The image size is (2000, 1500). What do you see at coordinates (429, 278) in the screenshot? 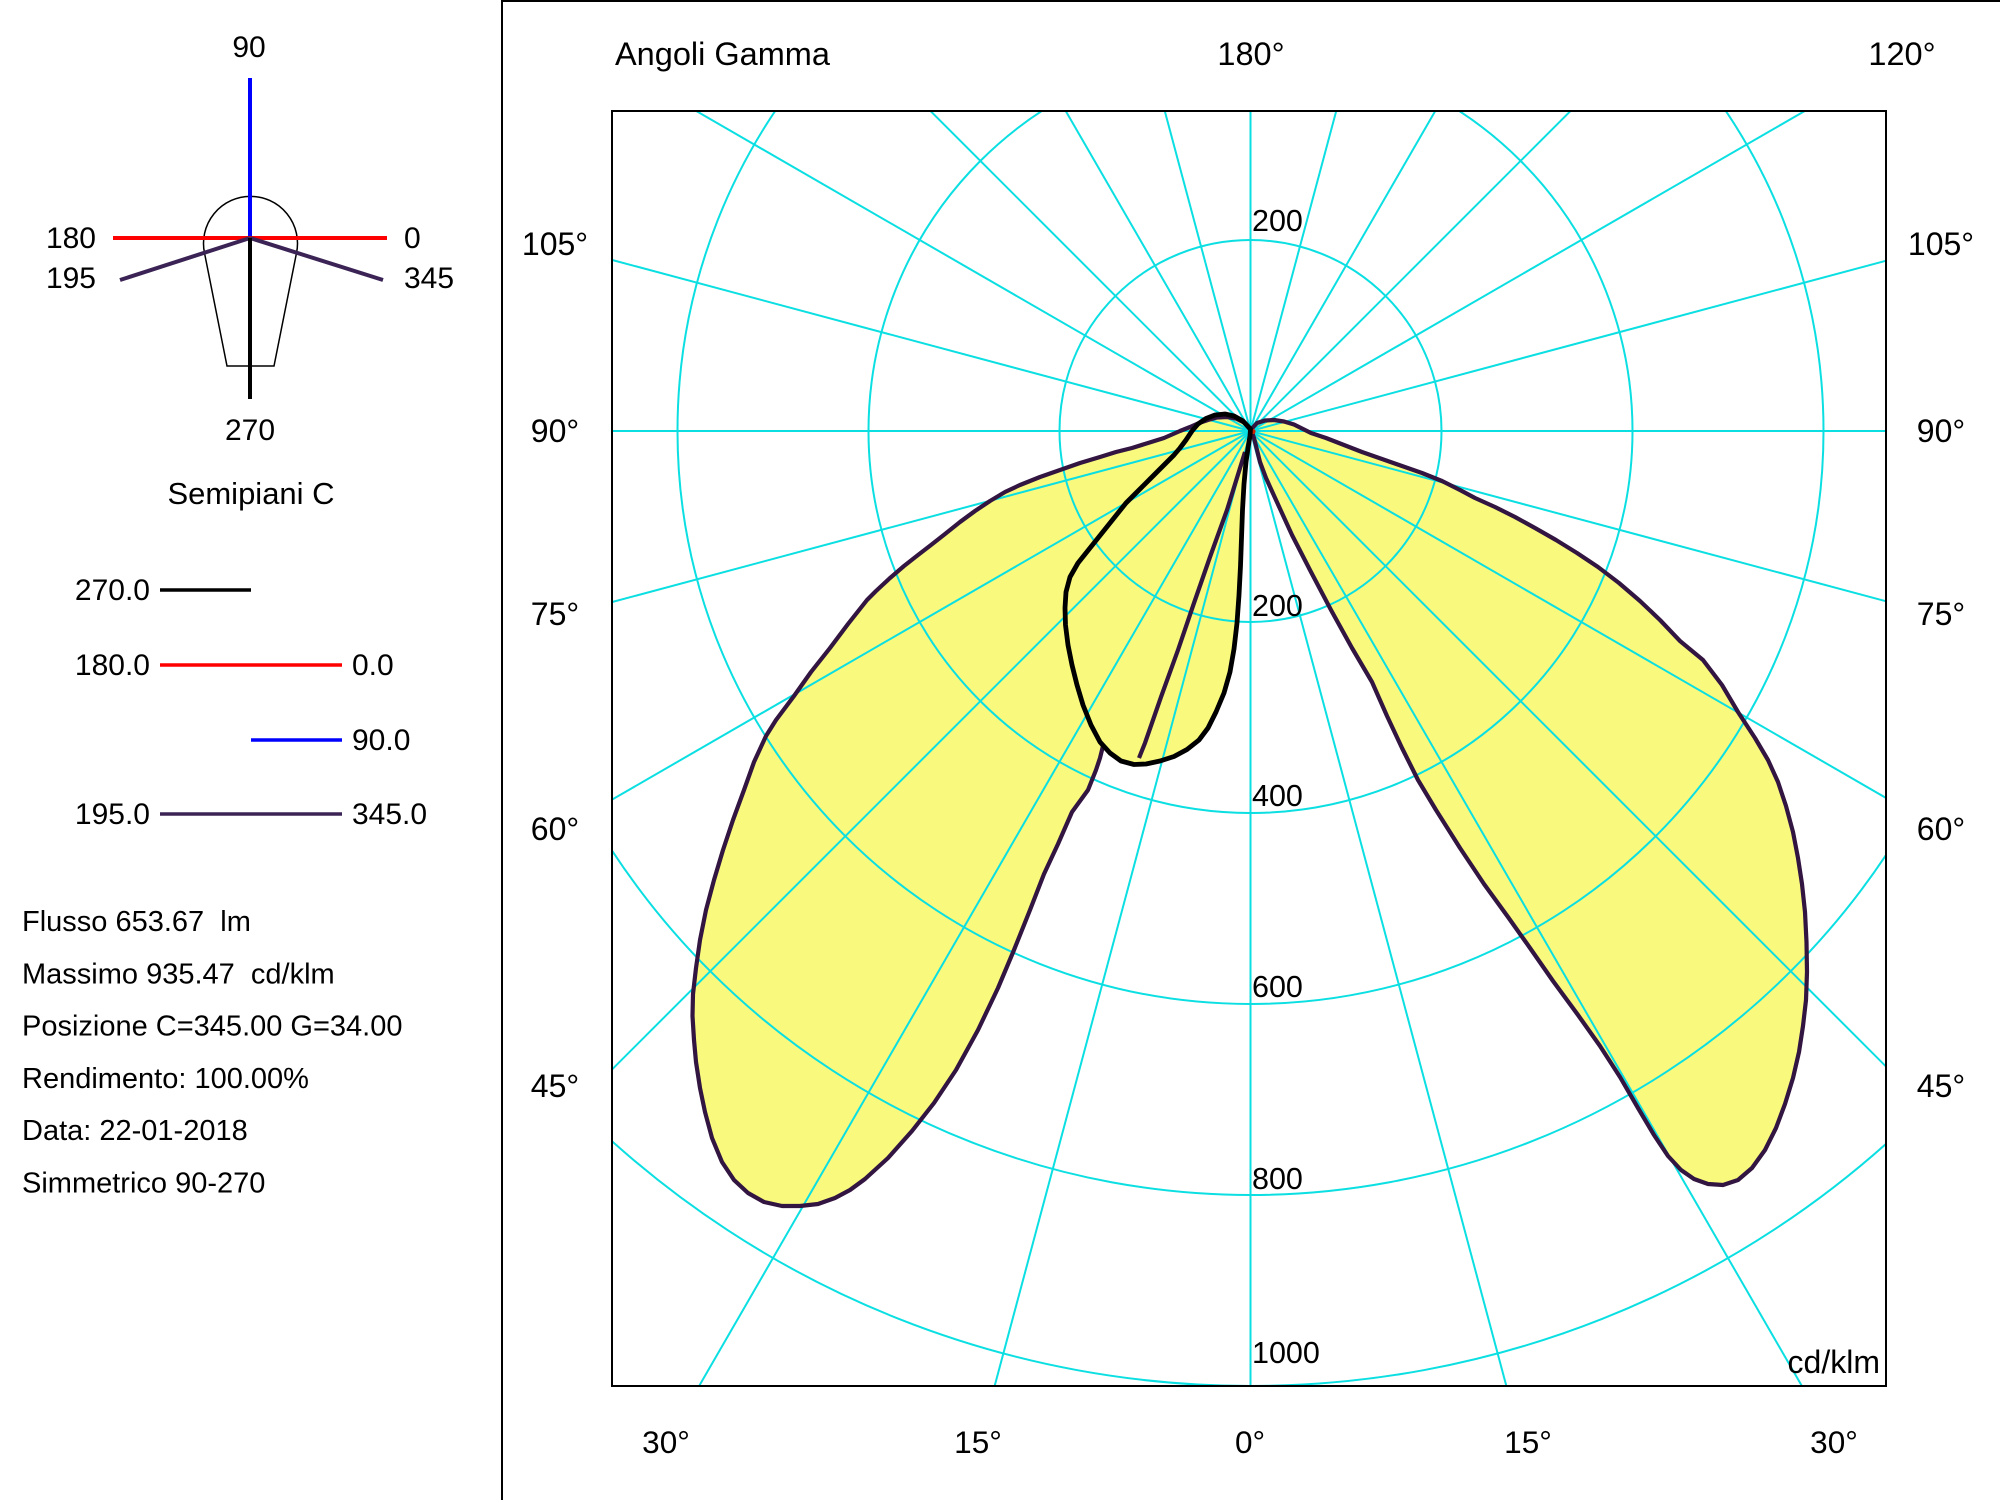
I see `svg-text: 345` at bounding box center [429, 278].